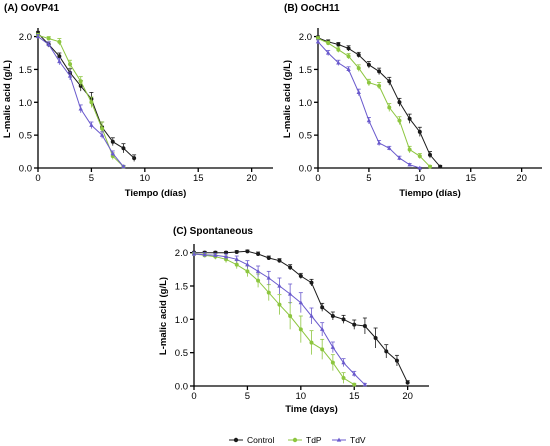 This screenshot has width=550, height=446. What do you see at coordinates (312, 8) in the screenshot?
I see `panel-b-title: (B) OoCH11` at bounding box center [312, 8].